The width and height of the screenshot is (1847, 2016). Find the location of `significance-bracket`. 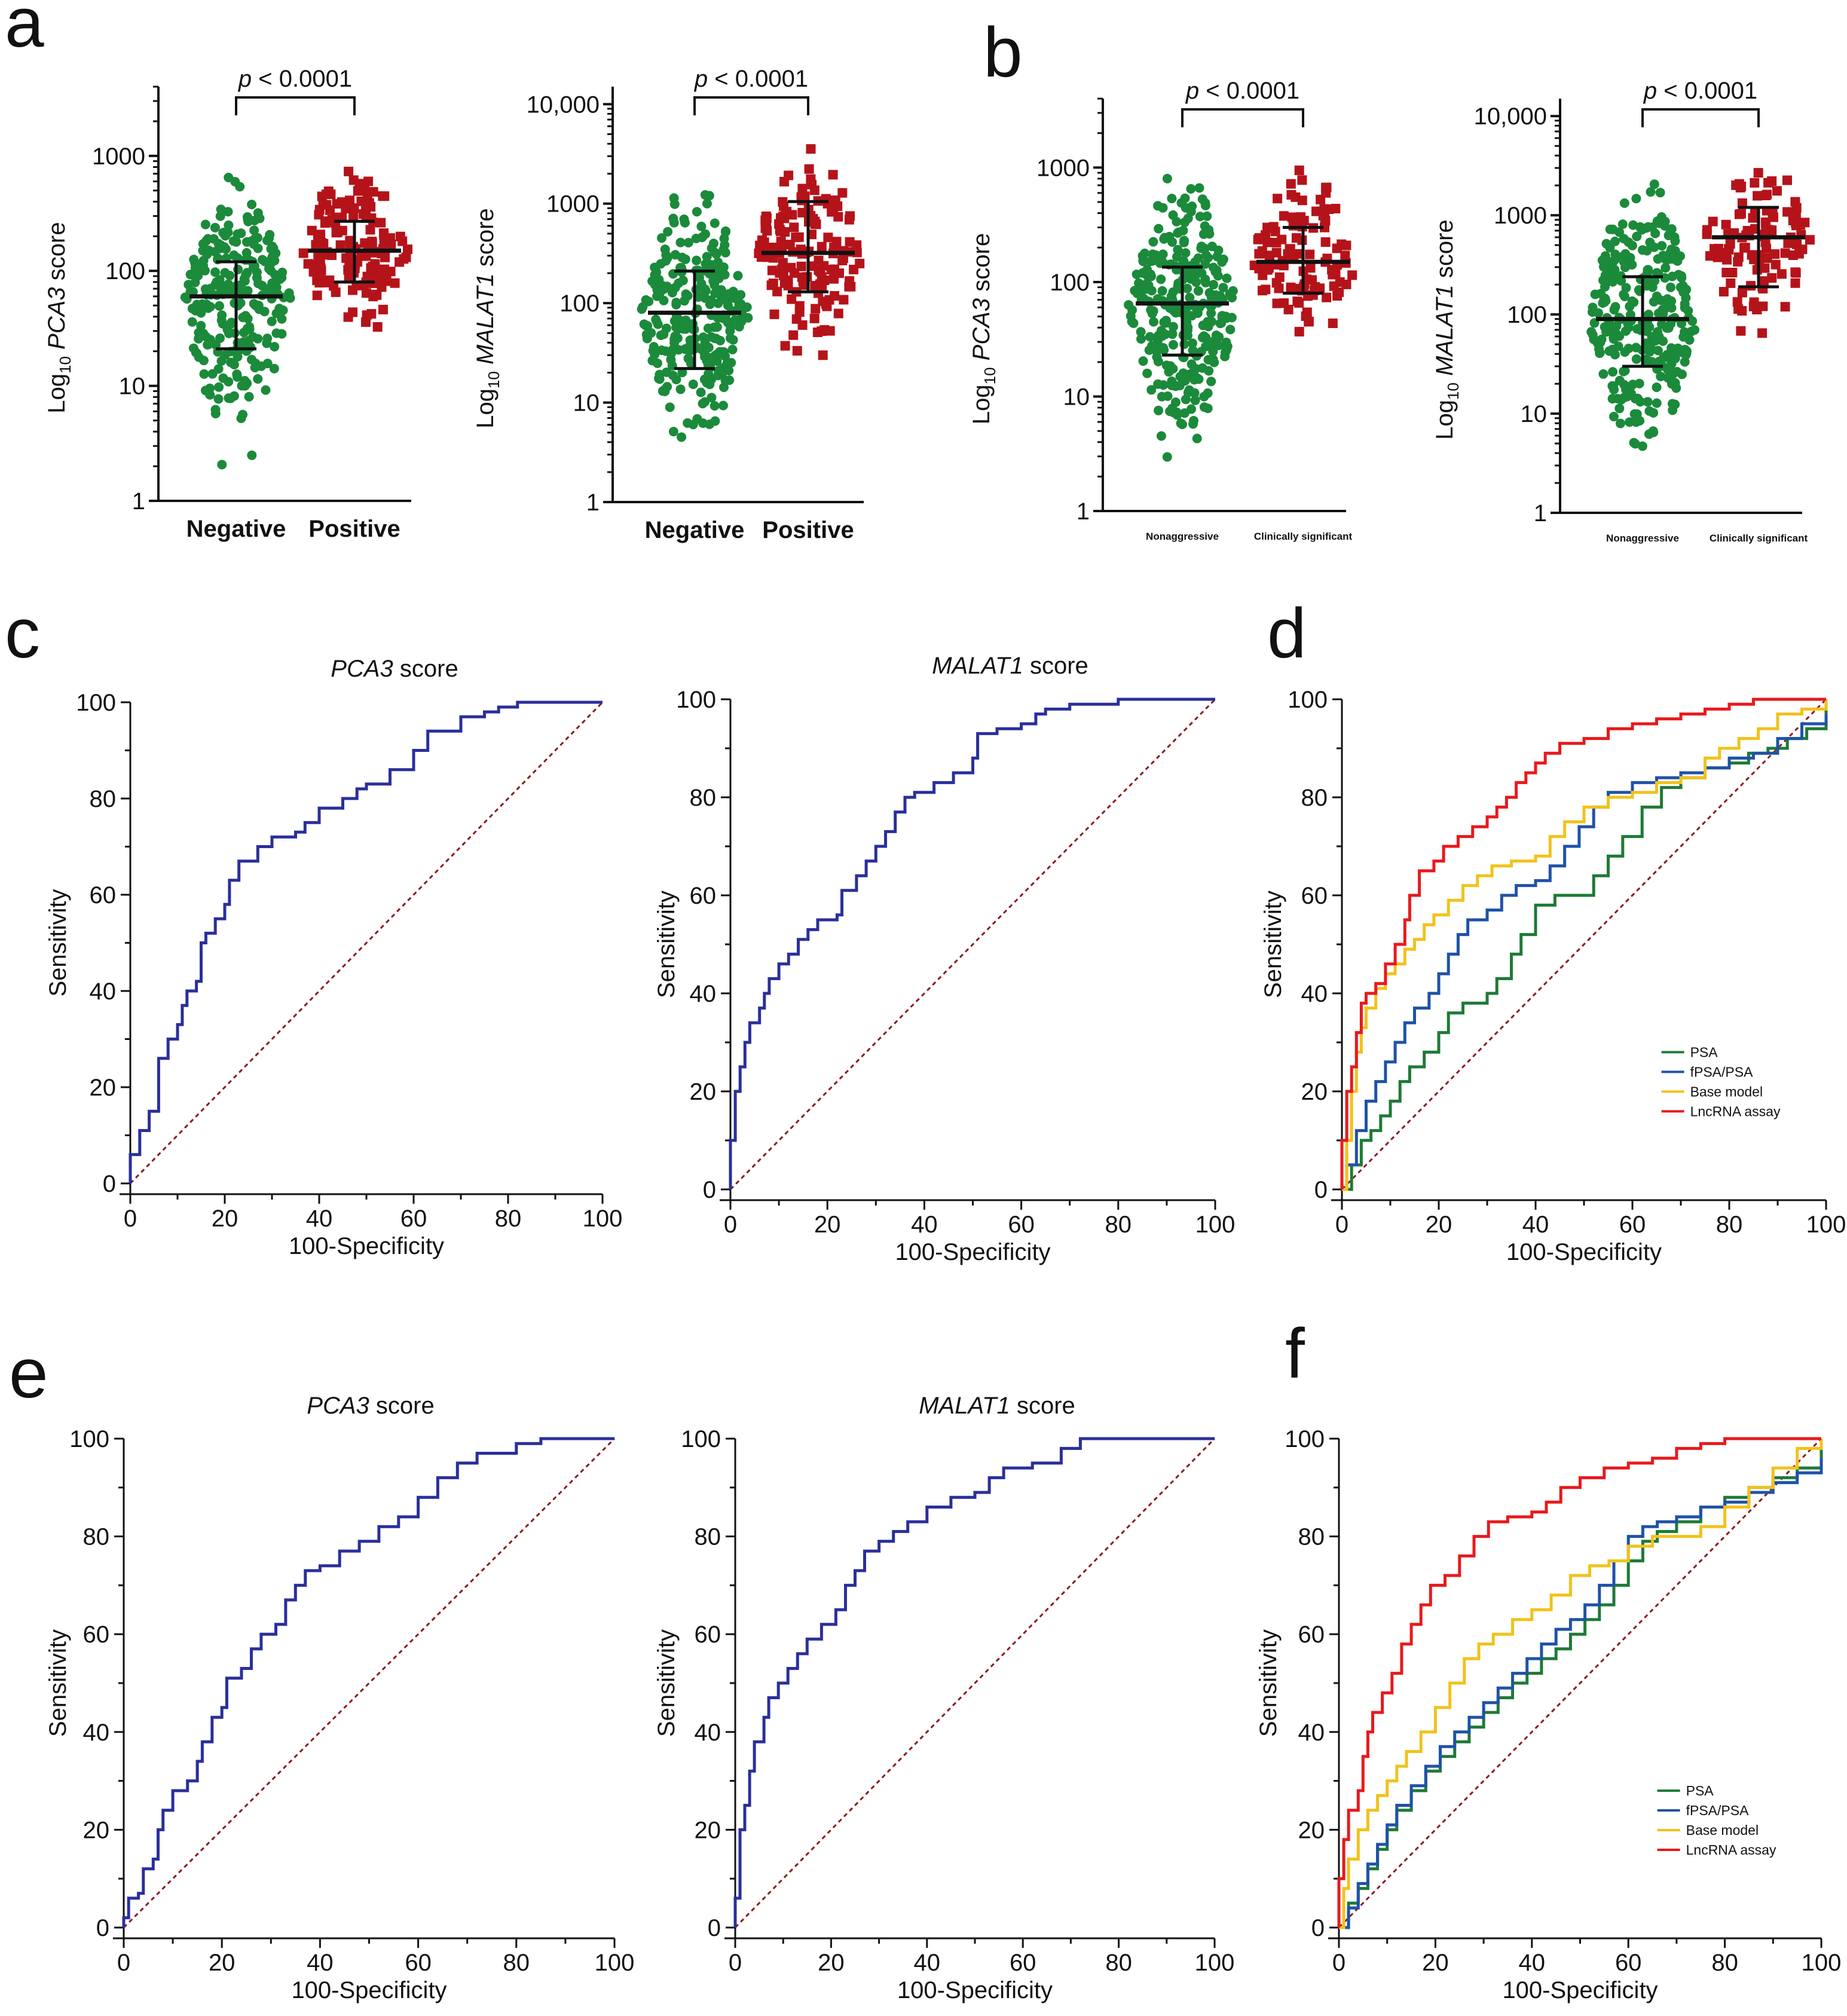

significance-bracket is located at coordinates (751, 105).